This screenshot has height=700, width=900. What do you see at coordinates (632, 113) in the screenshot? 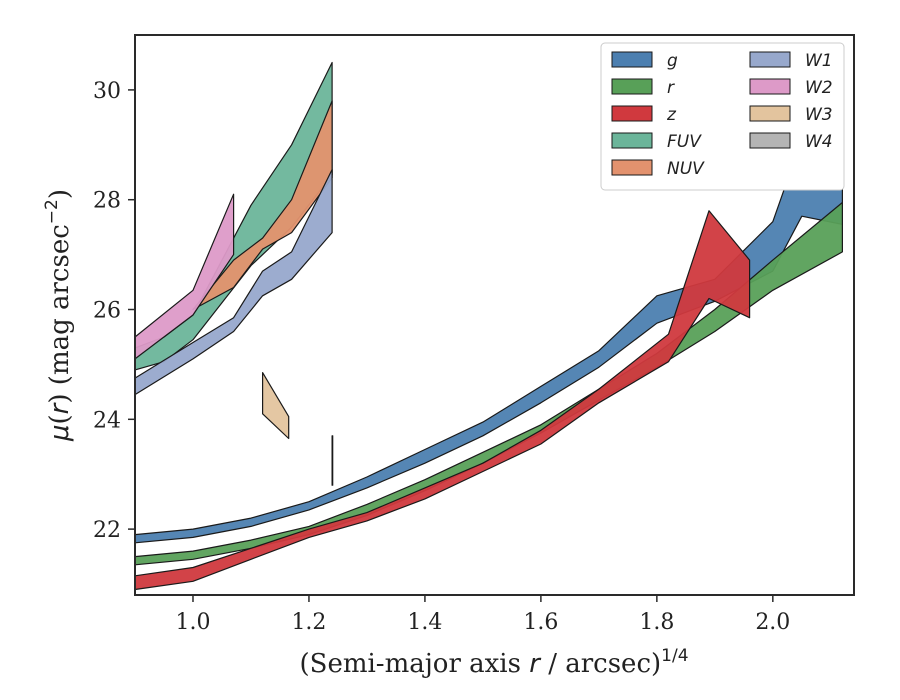
I see `legend-swatch-z` at bounding box center [632, 113].